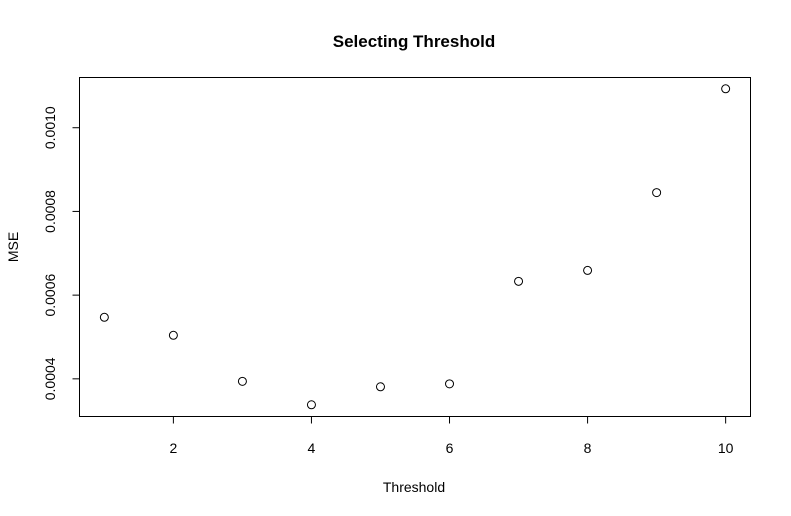  Describe the element at coordinates (13, 247) in the screenshot. I see `y-axis-label: MSE` at that location.